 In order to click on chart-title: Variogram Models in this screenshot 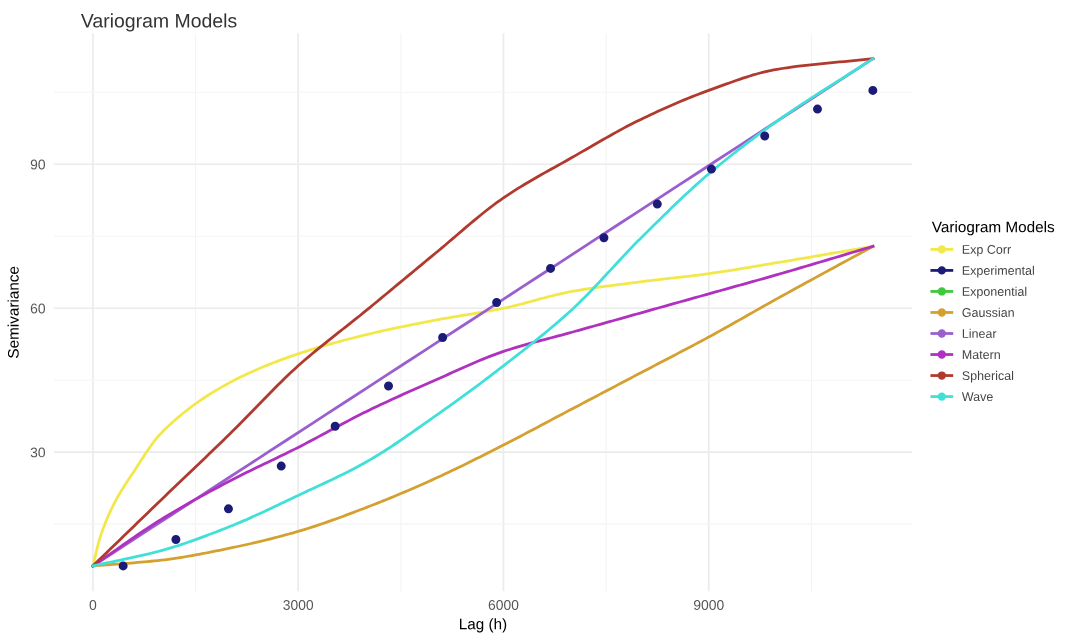, I will do `click(158, 22)`.